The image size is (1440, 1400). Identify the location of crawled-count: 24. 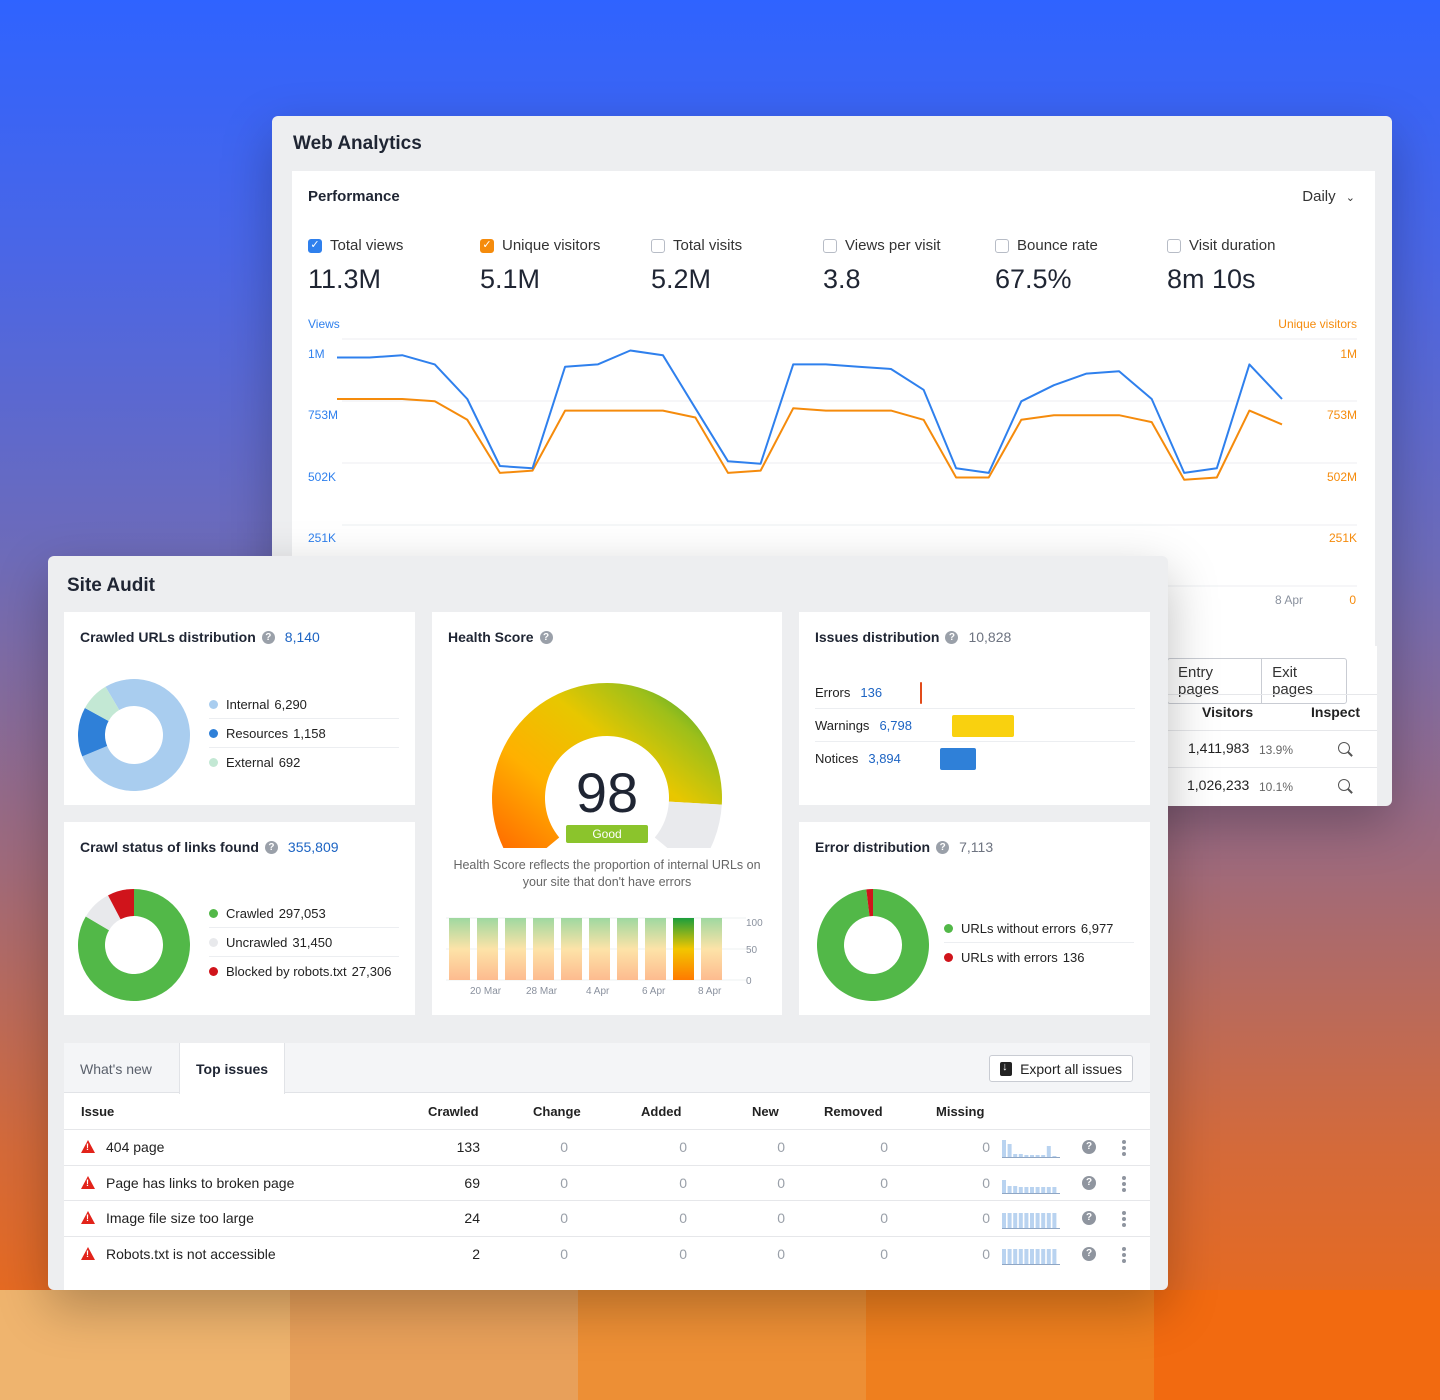
(472, 1218).